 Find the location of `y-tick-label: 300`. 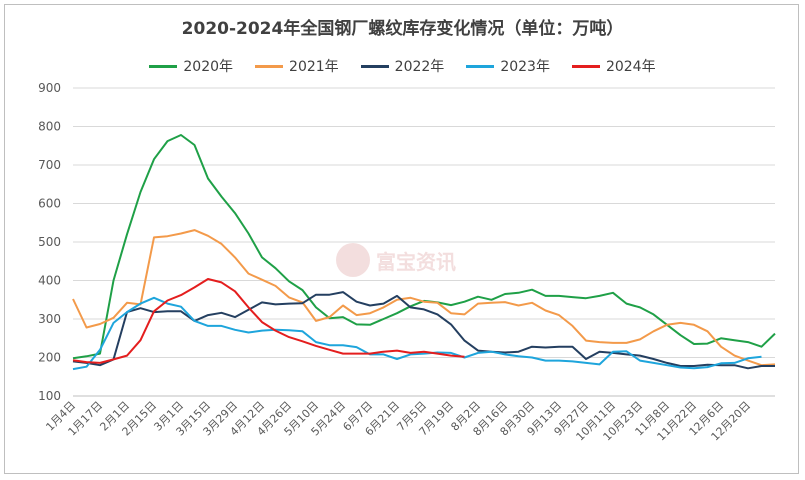

y-tick-label: 300 is located at coordinates (49, 319).